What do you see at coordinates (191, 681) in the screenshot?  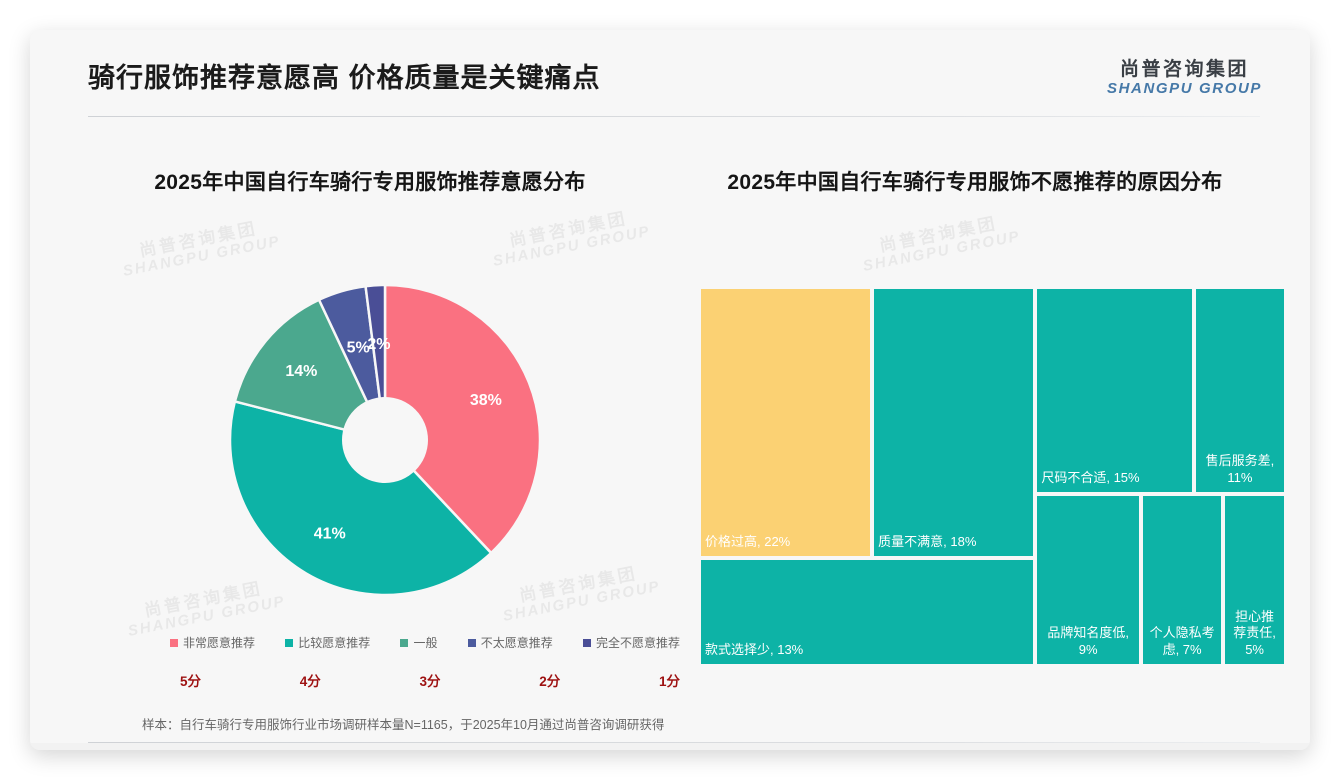 I see `score-label: 5分` at bounding box center [191, 681].